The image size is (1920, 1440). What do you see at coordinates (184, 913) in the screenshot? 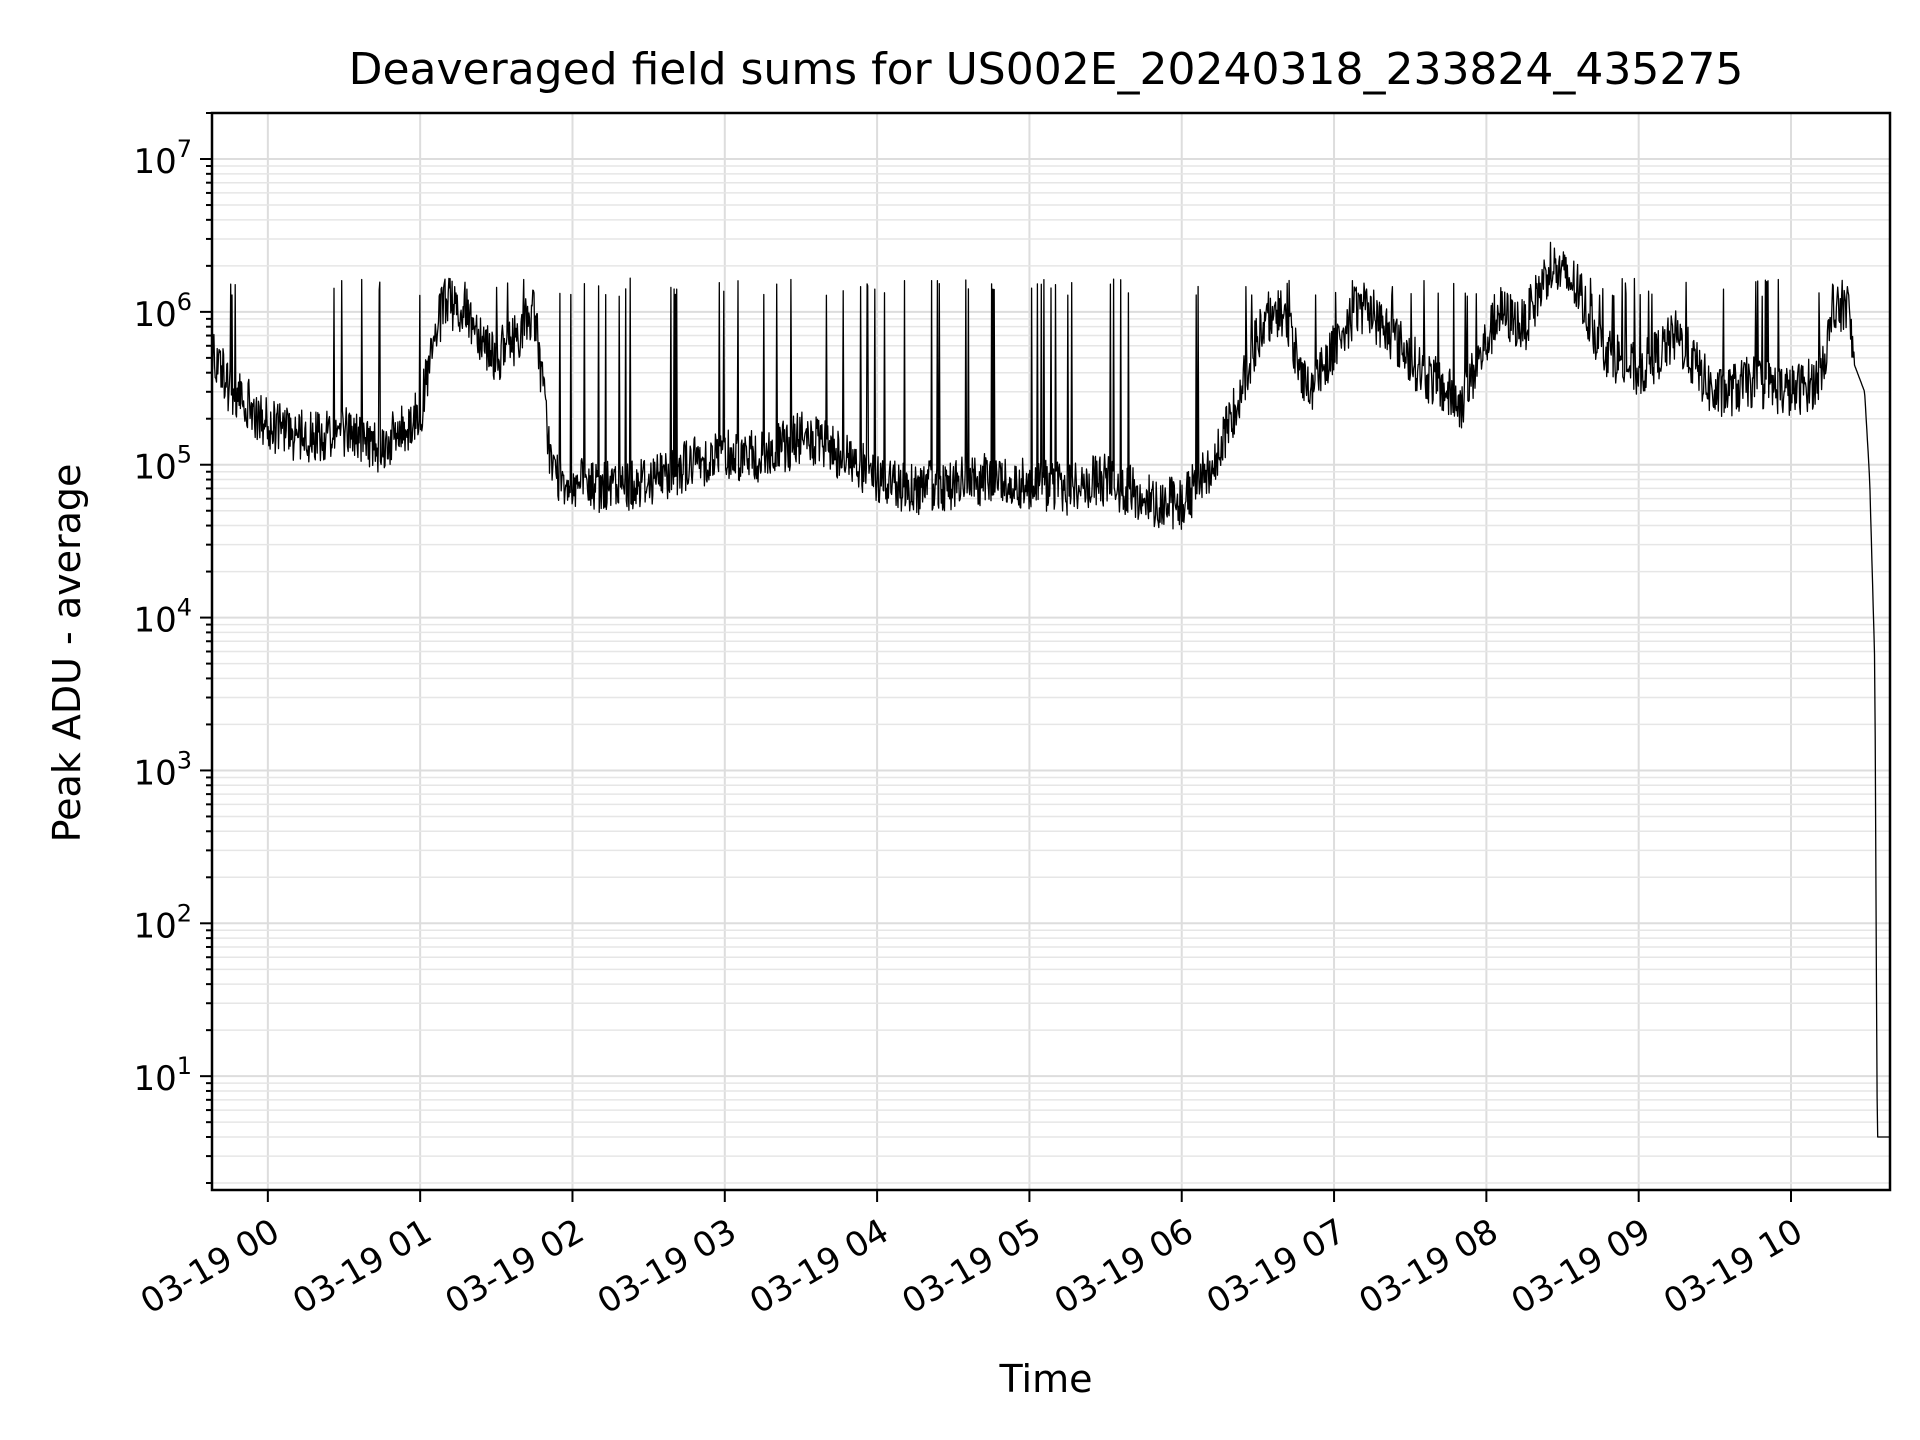
I see `y-tick-label-exponent: 2` at bounding box center [184, 913].